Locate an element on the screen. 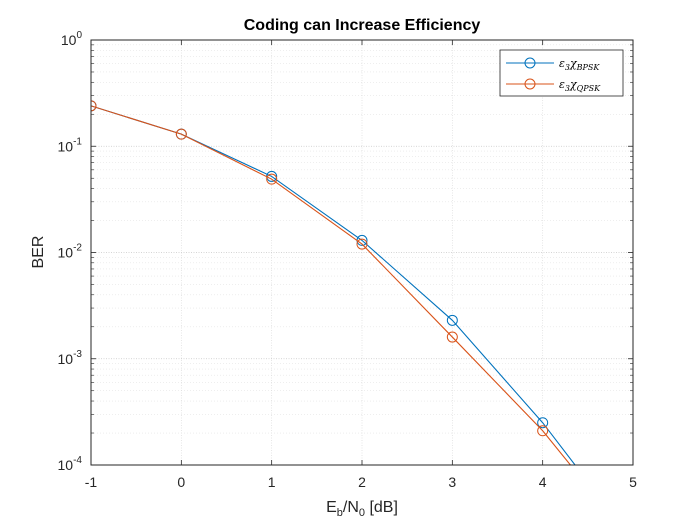 This screenshot has height=525, width=700. x-tick-labels: -1 0 1 2 3 4 5 is located at coordinates (361, 482).